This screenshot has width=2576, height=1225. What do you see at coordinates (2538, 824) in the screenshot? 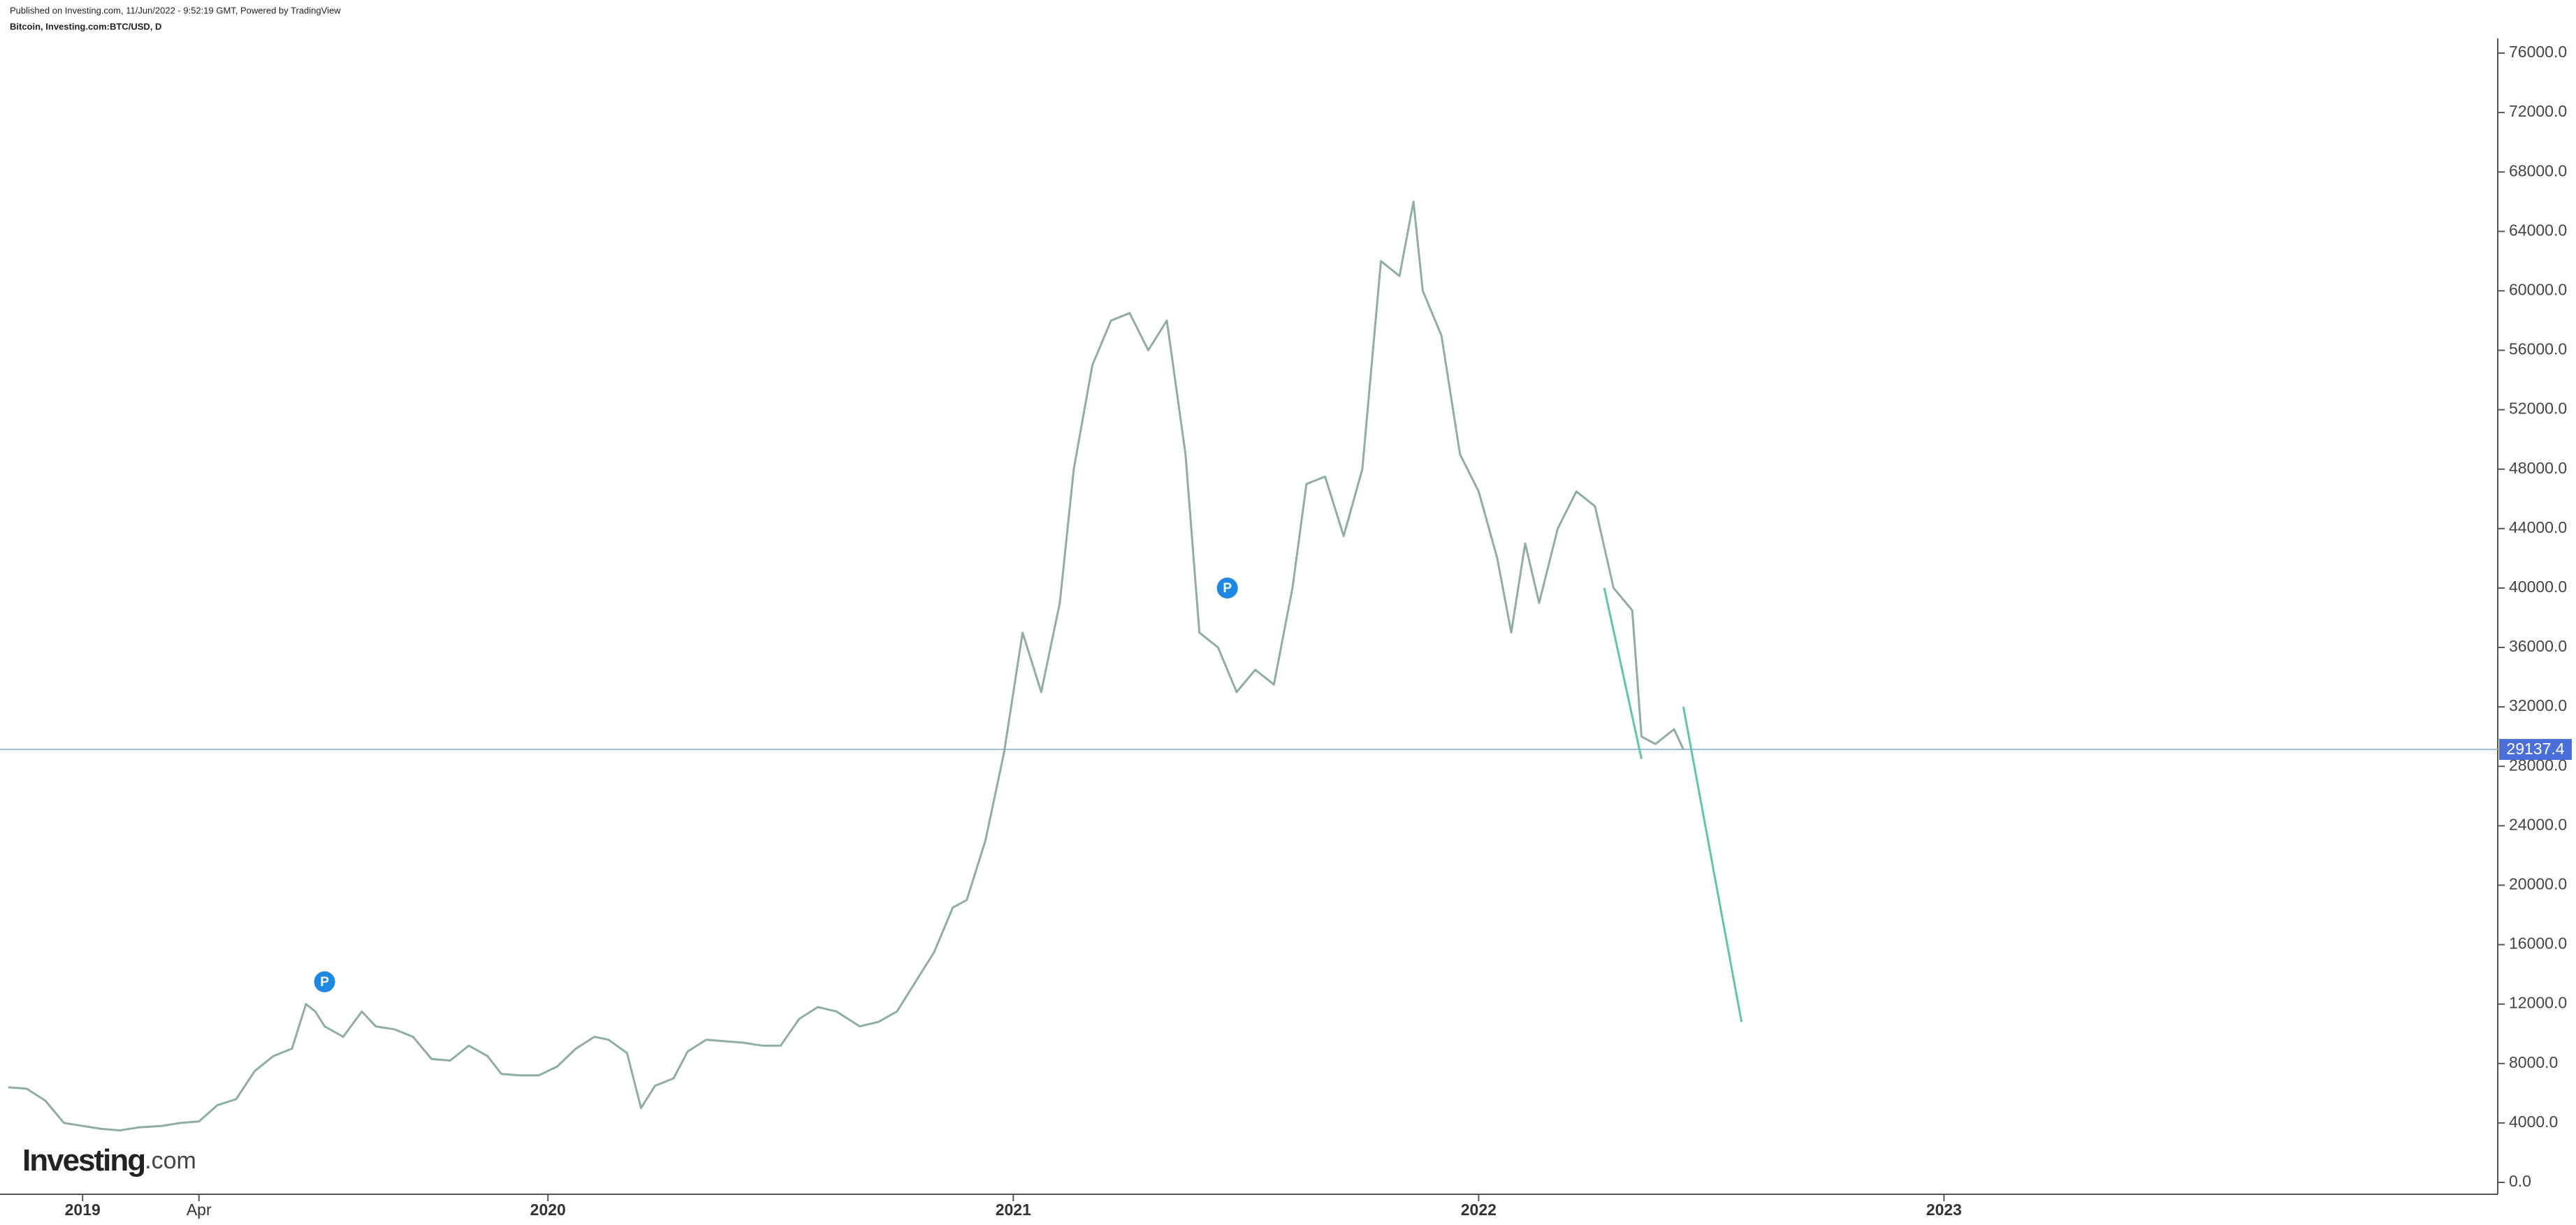
I see `y-tick-label: 24000.0` at bounding box center [2538, 824].